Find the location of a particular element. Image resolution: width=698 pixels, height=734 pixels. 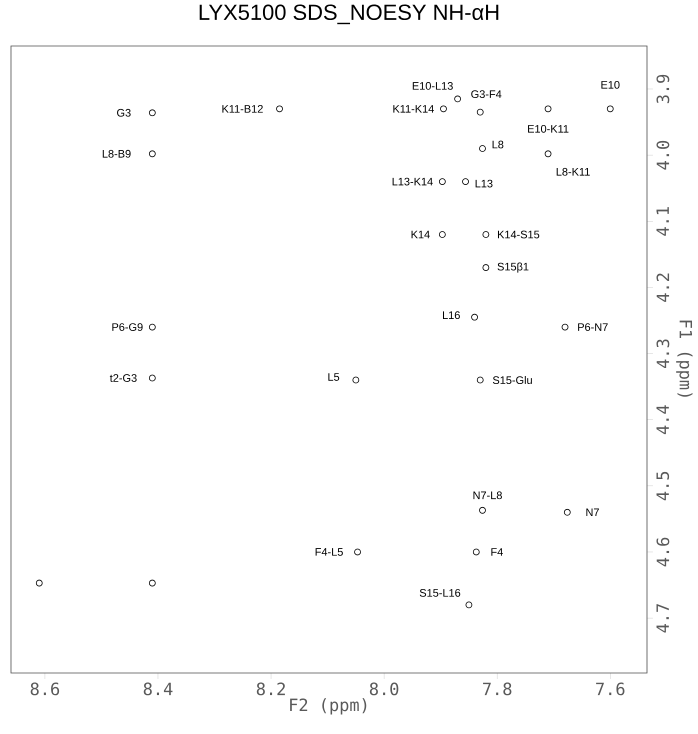

annotation: L5 is located at coordinates (334, 377).